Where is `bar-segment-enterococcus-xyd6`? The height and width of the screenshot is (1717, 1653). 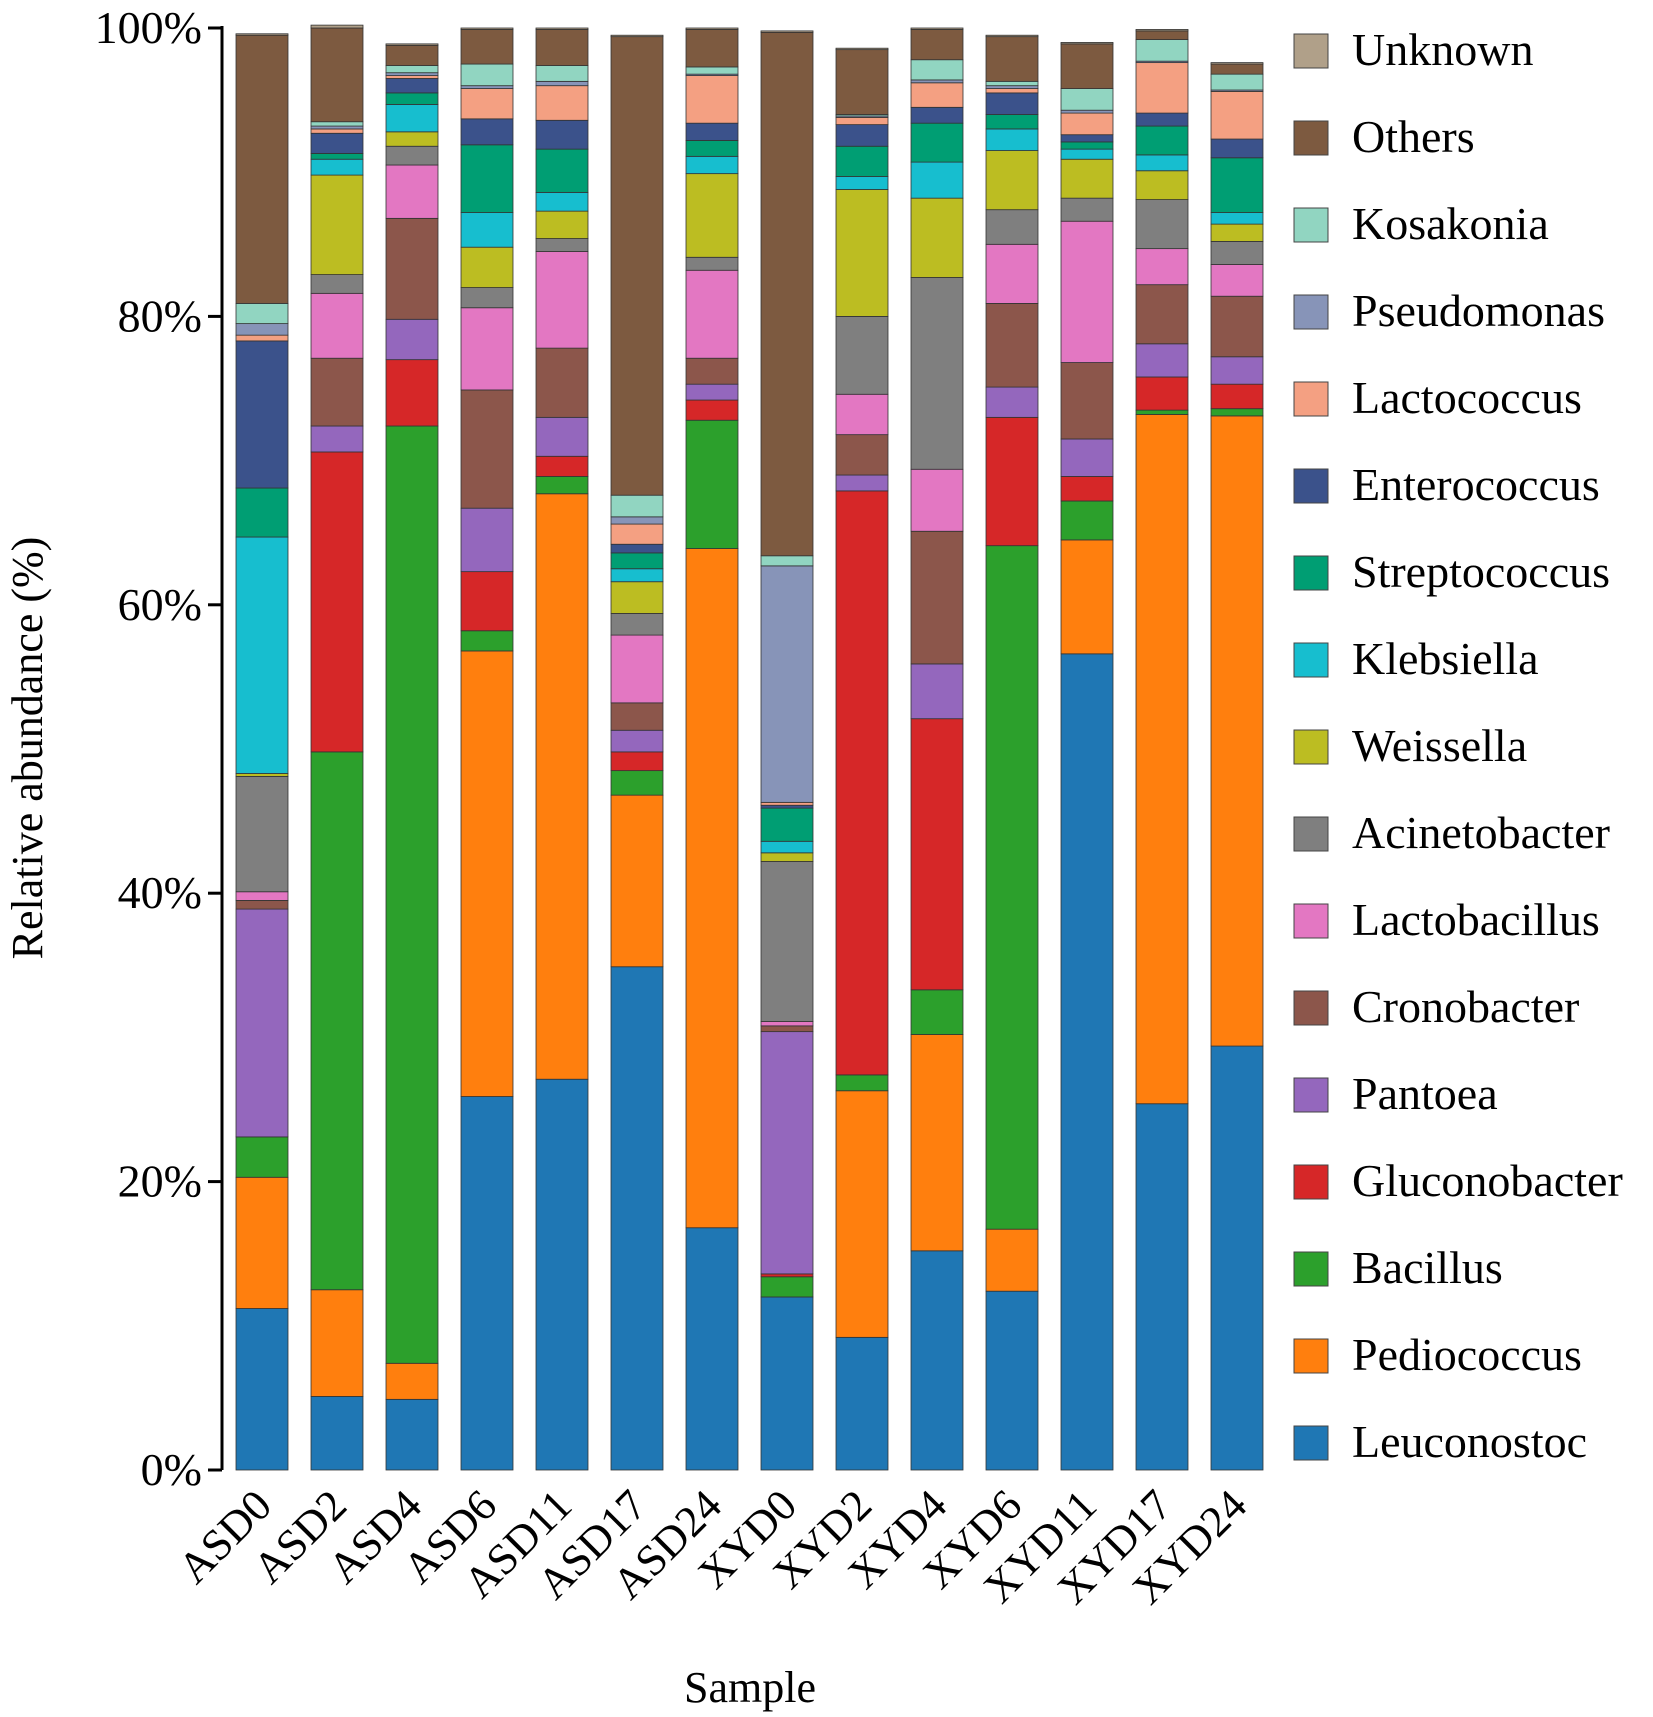
bar-segment-enterococcus-xyd6 is located at coordinates (1012, 103).